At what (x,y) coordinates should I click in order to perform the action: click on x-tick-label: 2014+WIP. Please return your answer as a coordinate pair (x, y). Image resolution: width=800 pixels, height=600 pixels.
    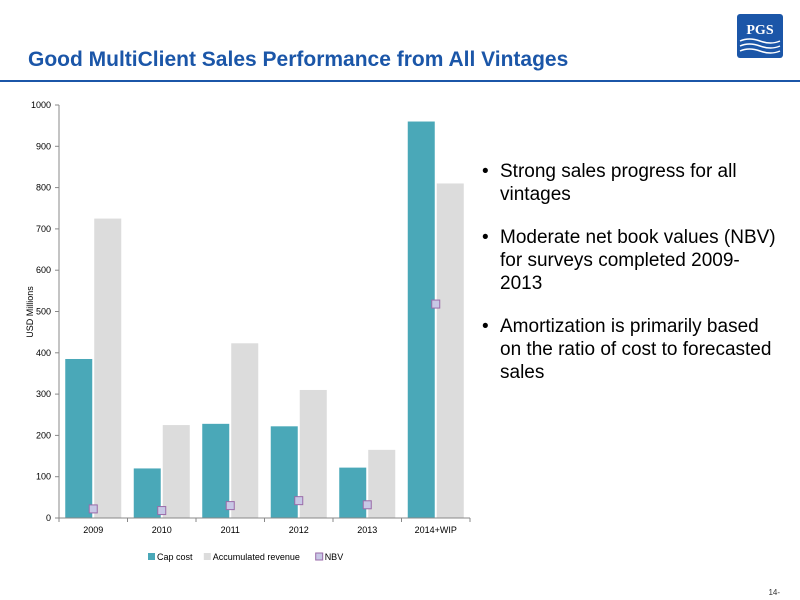
    Looking at the image, I should click on (436, 530).